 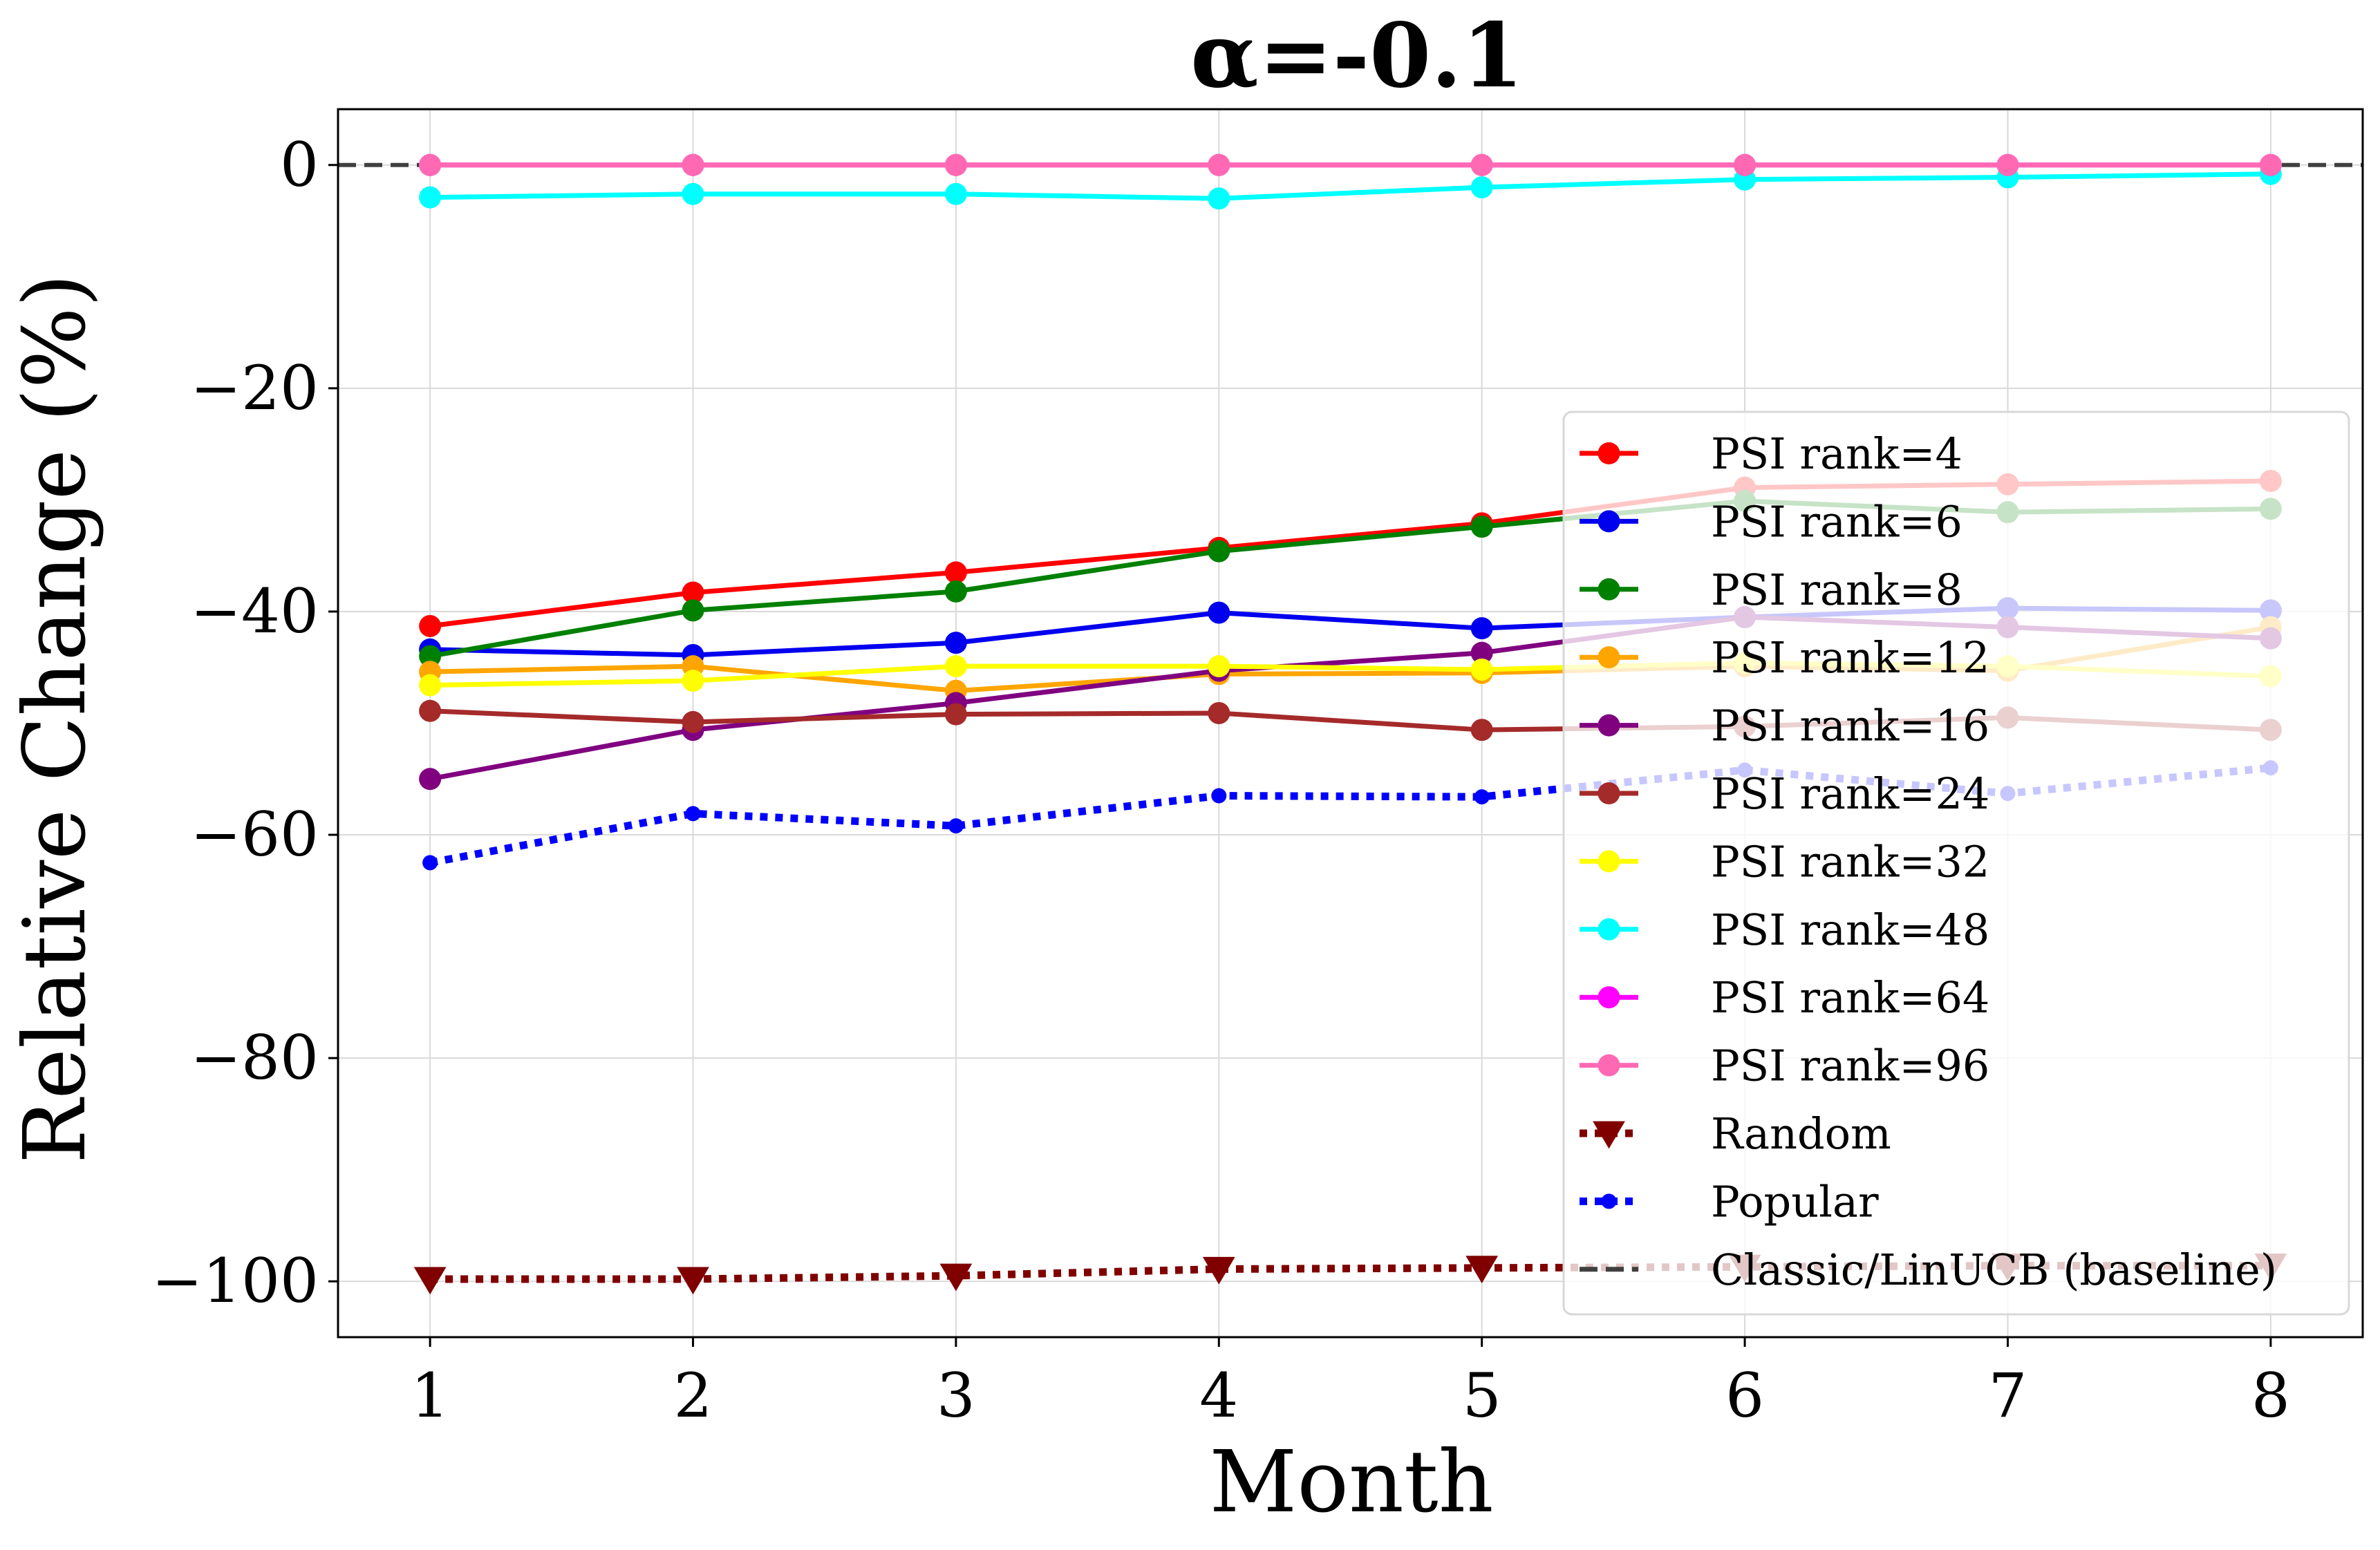 What do you see at coordinates (235, 1280) in the screenshot?
I see `y-tick-label: −100` at bounding box center [235, 1280].